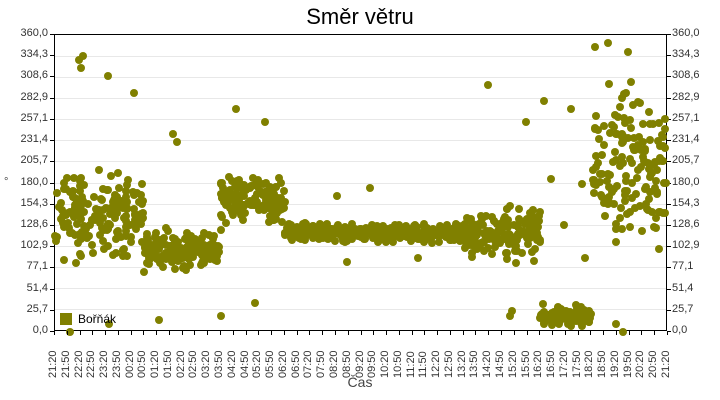 This screenshot has height=400, width=720. I want to click on x-tick-label: 12:20, so click(436, 364).